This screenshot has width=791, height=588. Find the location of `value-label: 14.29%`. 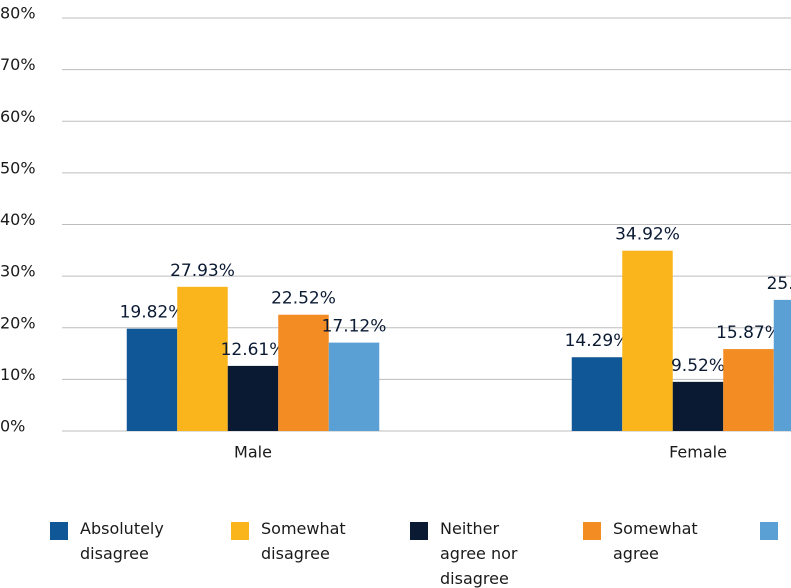

value-label: 14.29% is located at coordinates (597, 341).